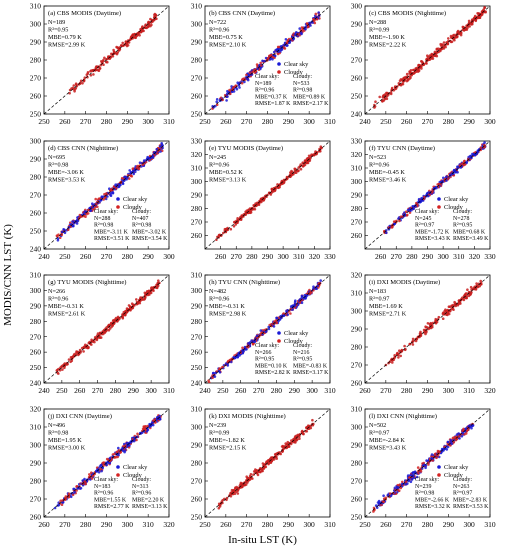 Image resolution: width=525 pixels, height=550 pixels. What do you see at coordinates (87, 282) in the screenshot?
I see `panel-title: (g) TYU MODIS (Nighttime)` at bounding box center [87, 282].